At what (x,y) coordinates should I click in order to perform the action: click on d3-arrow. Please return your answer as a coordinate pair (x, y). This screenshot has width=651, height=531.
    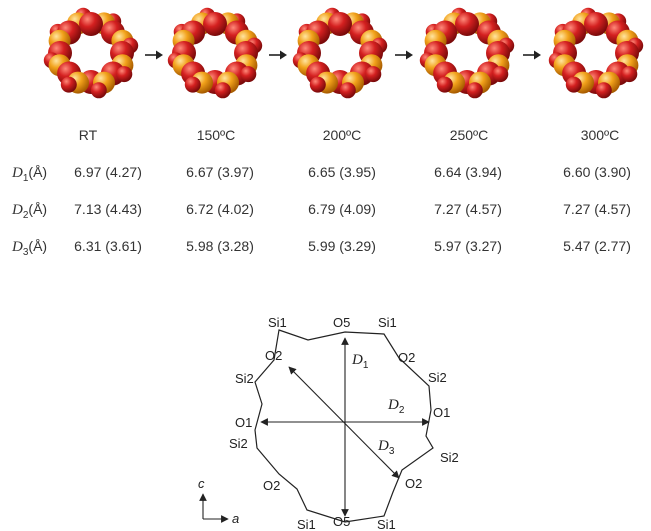
    Looking at the image, I should click on (344, 422).